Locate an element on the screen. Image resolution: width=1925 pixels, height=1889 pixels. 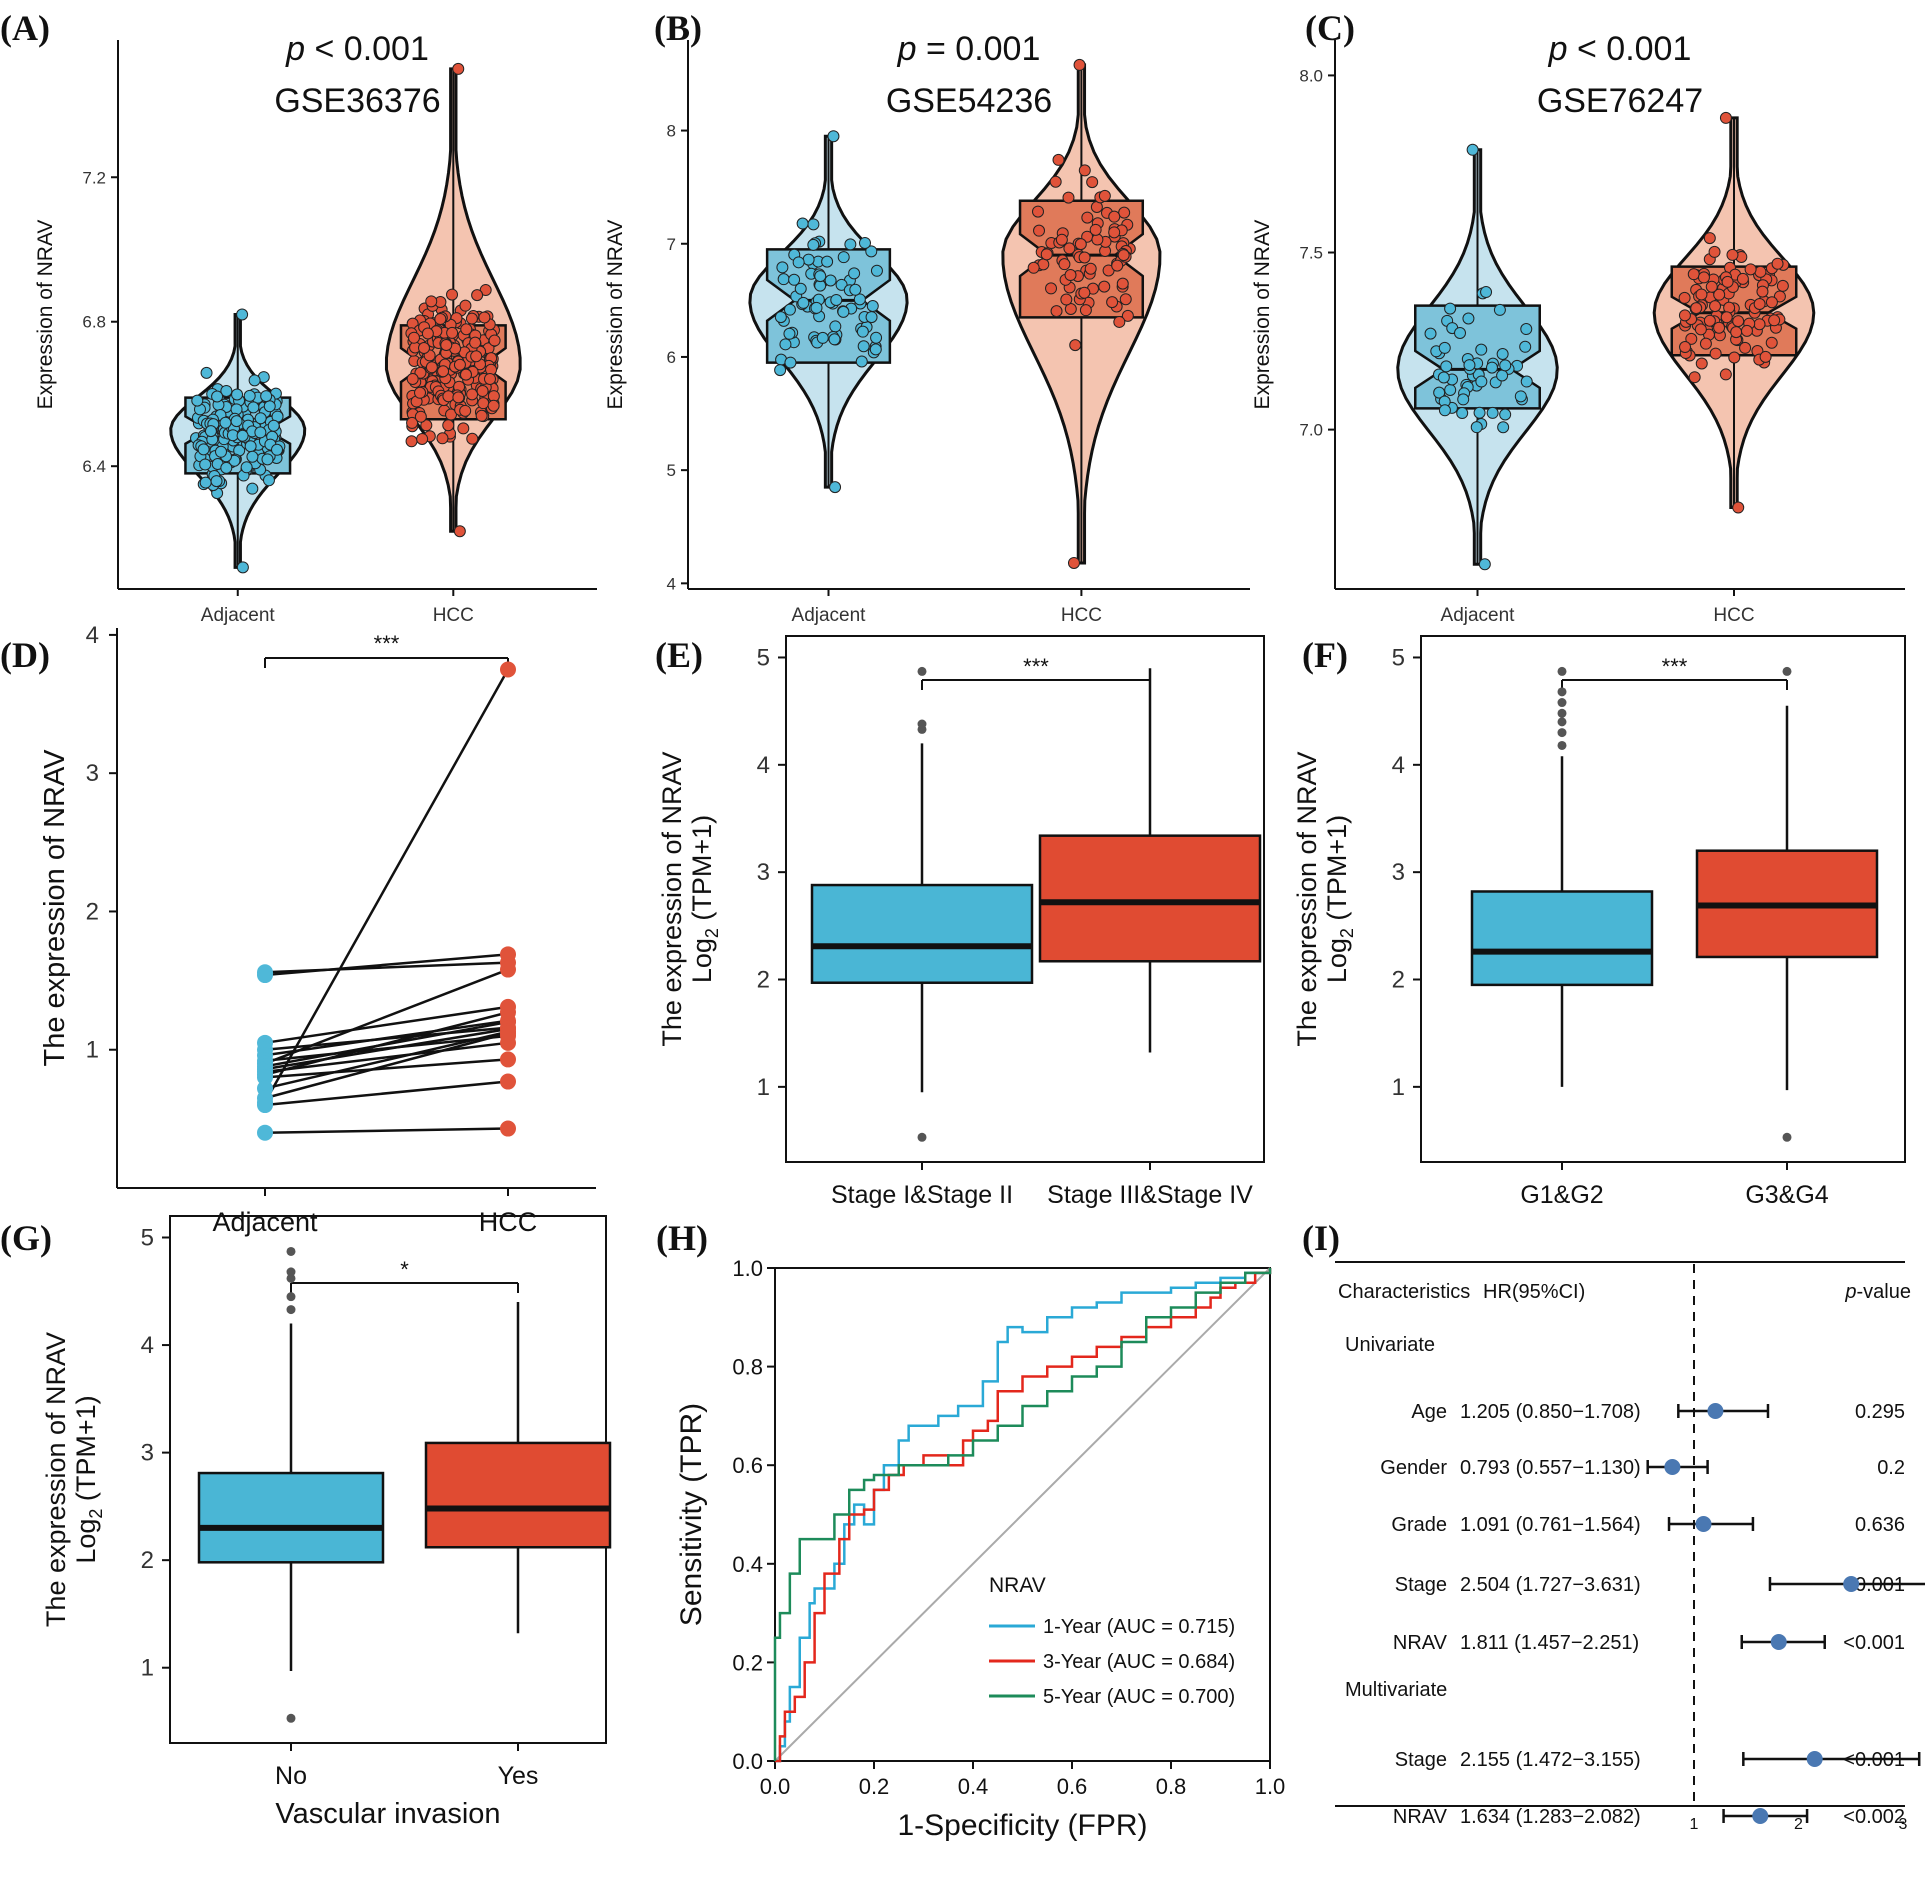
y-axis-title-log2: Log2 (TPM+1) is located at coordinates (88, 1479).